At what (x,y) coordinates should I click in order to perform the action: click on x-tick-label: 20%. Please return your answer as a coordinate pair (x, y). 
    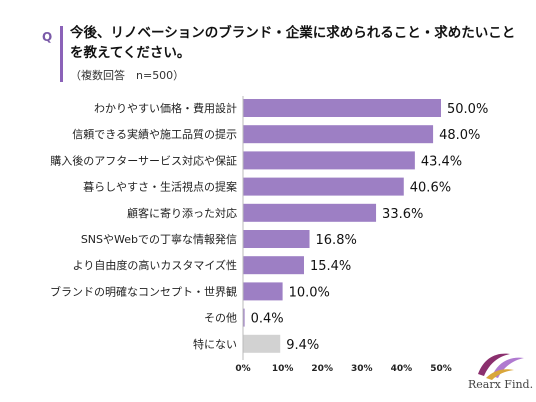
    Looking at the image, I should click on (322, 369).